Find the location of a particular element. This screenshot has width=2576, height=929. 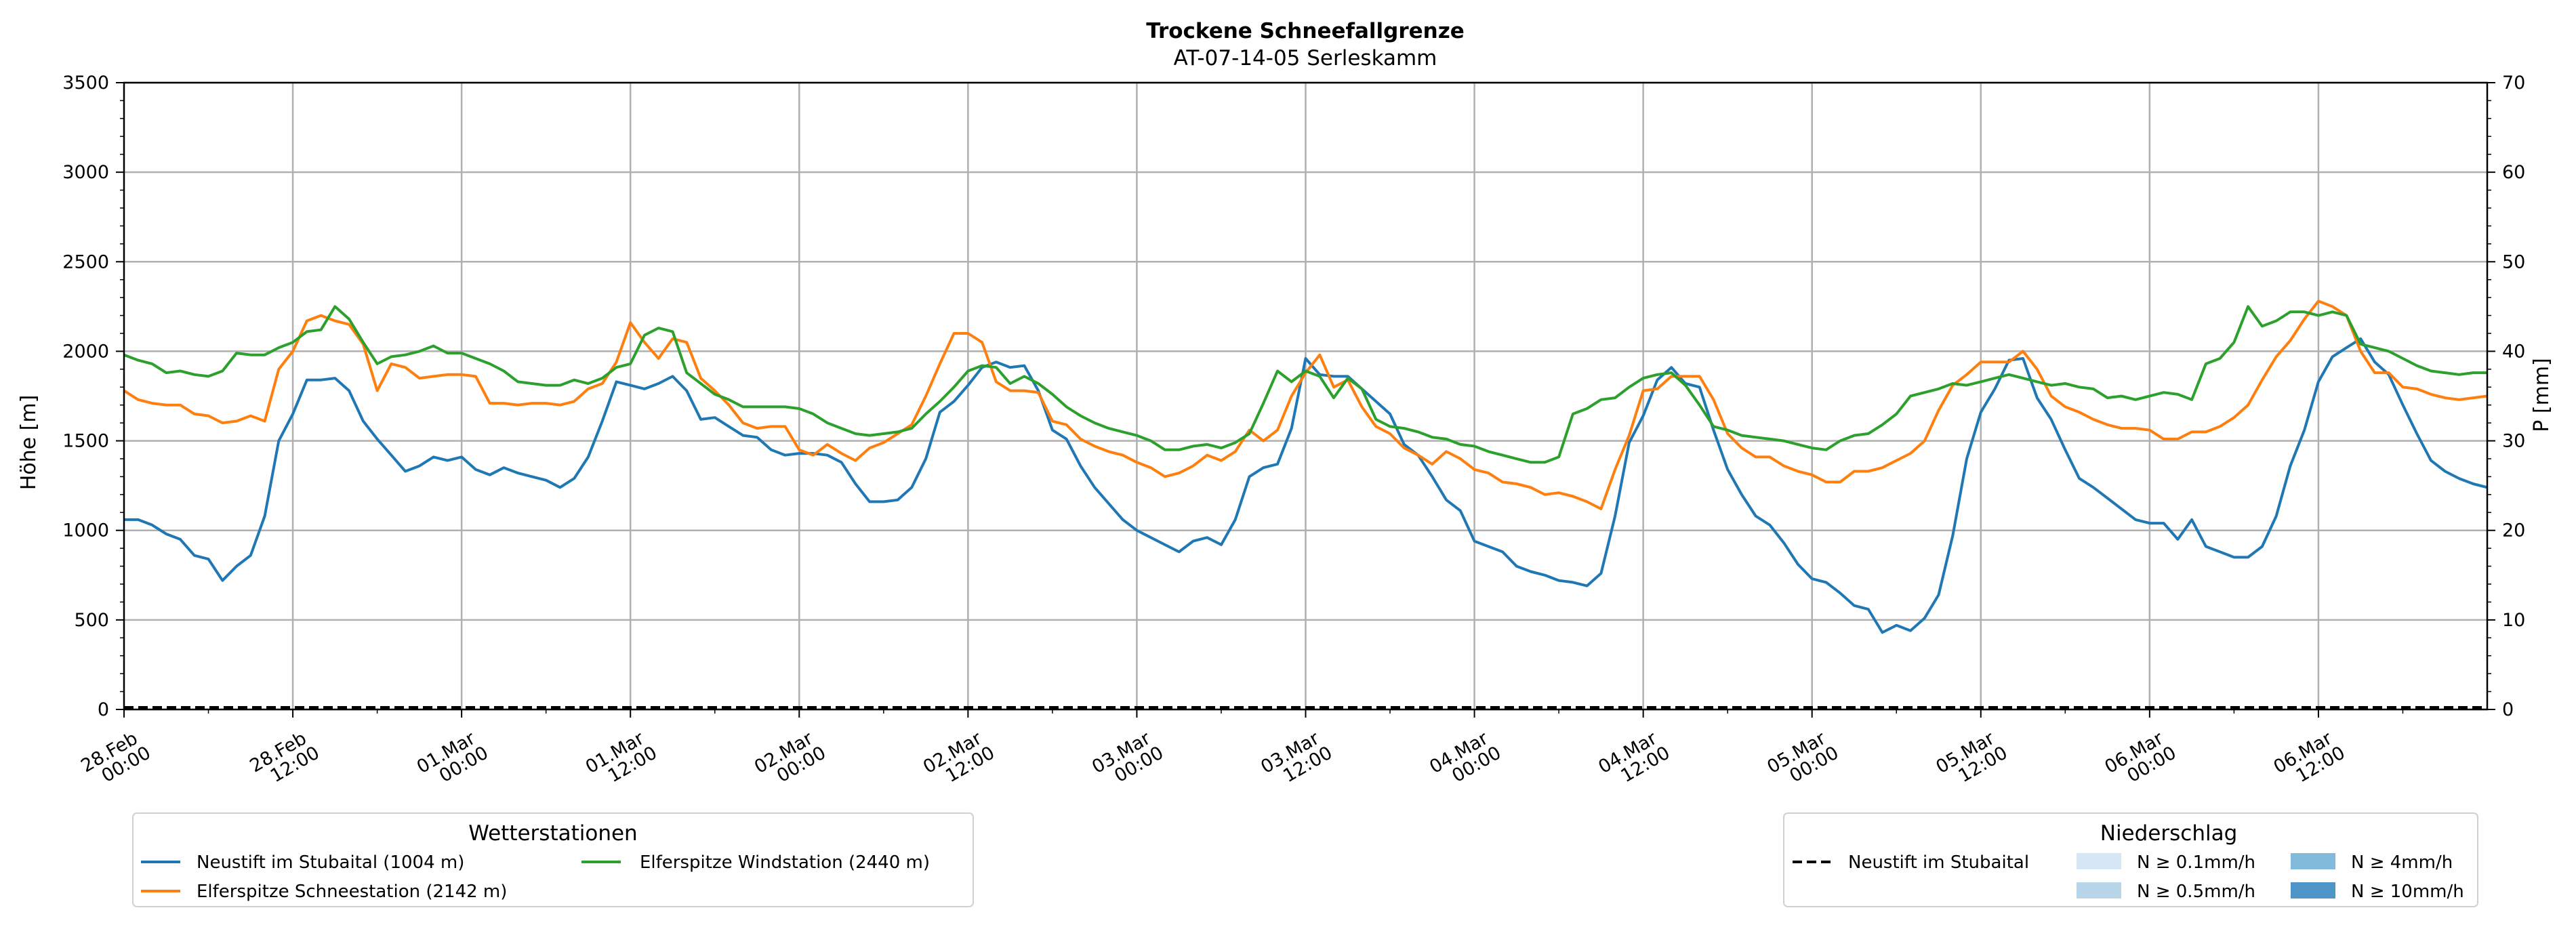

y-tick-label: 3500 is located at coordinates (86, 83).